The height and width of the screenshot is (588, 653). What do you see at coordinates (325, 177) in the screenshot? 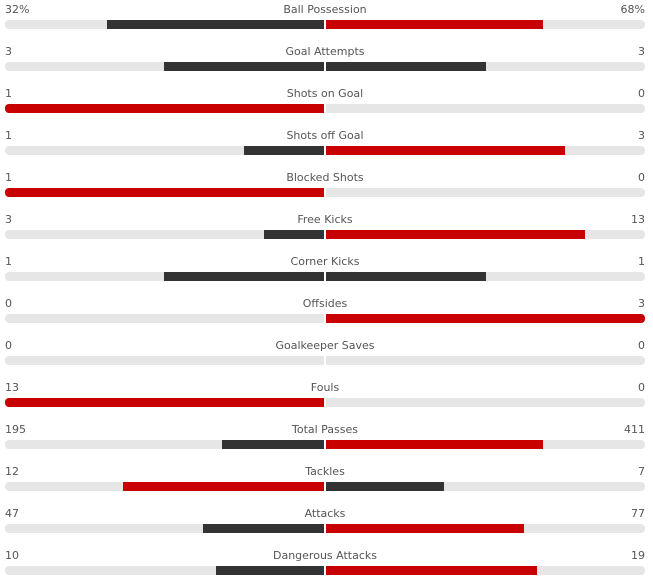
I see `stat-name: Blocked Shots` at bounding box center [325, 177].